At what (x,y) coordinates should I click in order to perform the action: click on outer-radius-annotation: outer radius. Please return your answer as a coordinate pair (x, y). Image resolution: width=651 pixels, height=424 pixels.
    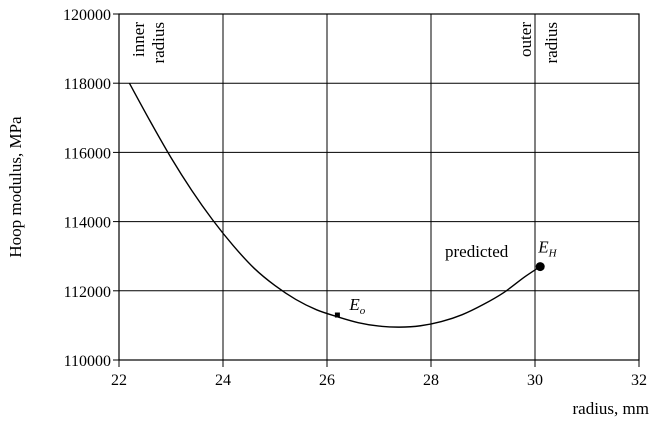
    Looking at the image, I should click on (538, 43).